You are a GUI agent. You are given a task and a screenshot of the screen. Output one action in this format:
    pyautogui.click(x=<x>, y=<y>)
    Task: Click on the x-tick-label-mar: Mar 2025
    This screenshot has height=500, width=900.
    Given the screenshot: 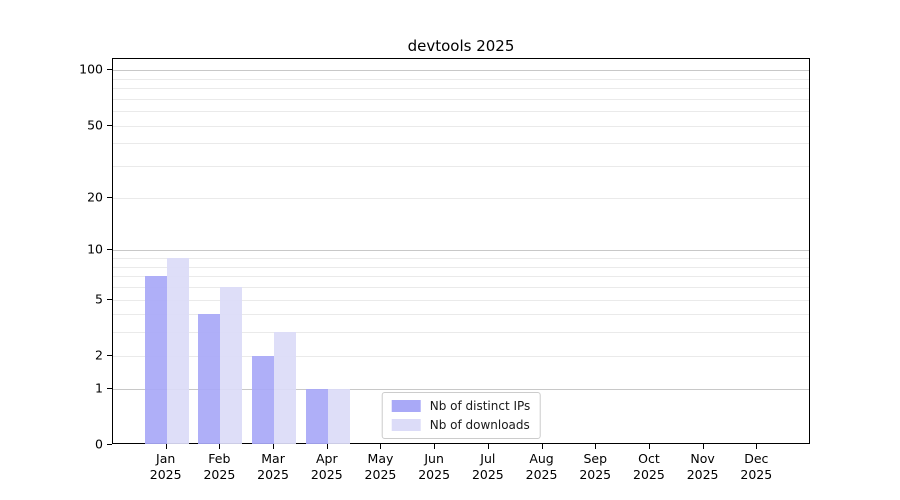 What is the action you would take?
    pyautogui.click(x=273, y=466)
    